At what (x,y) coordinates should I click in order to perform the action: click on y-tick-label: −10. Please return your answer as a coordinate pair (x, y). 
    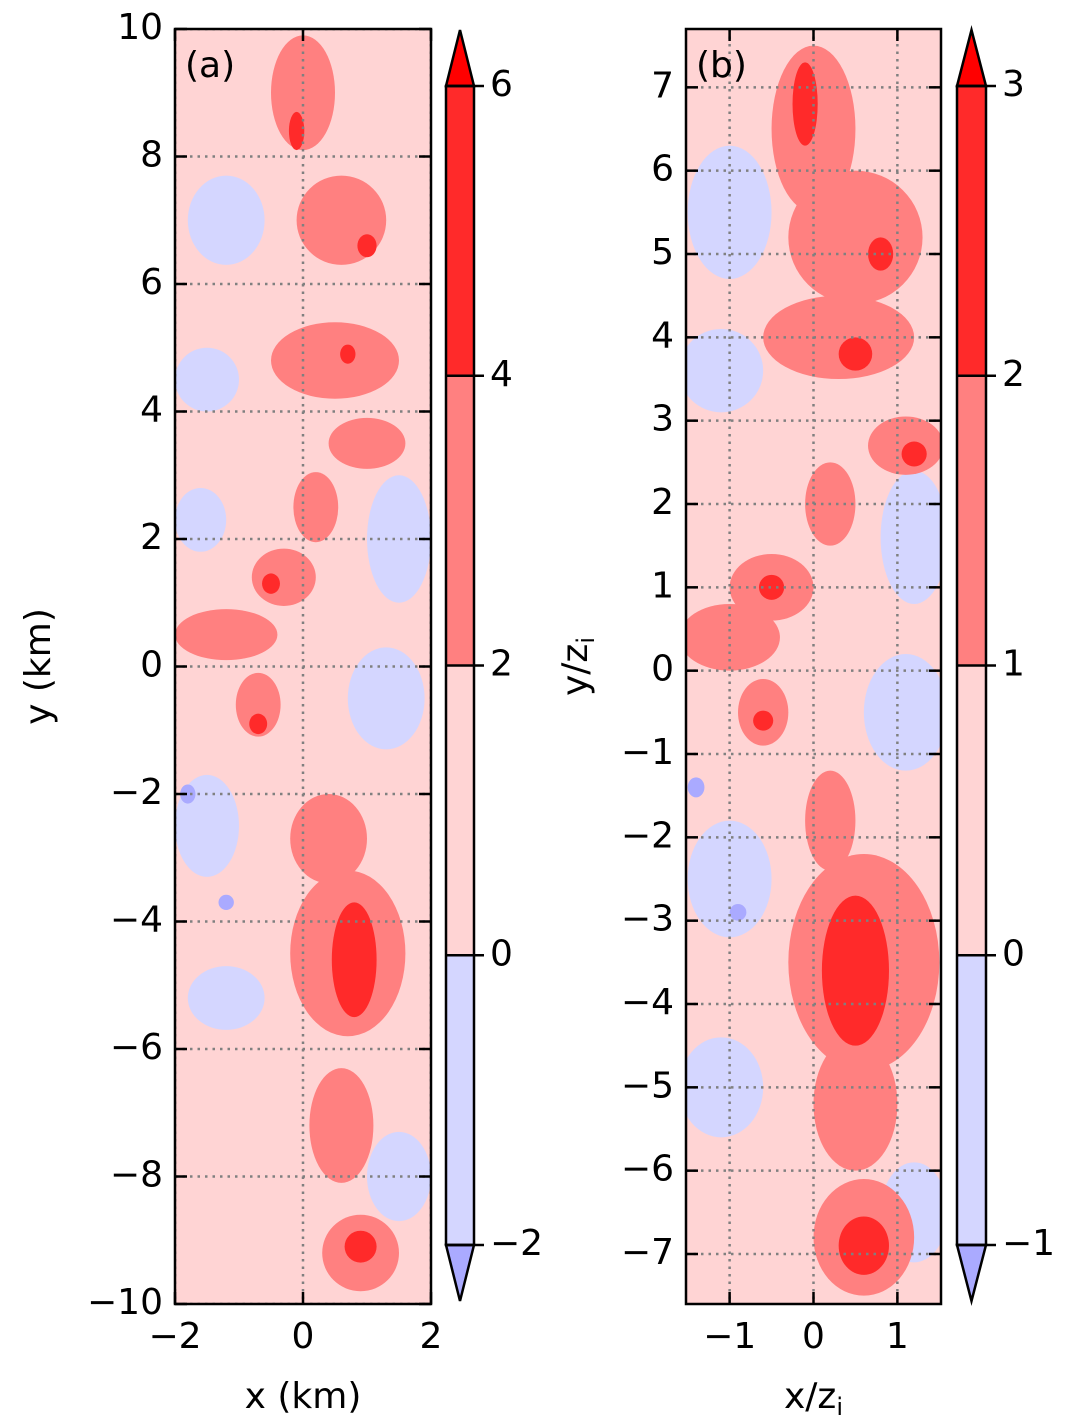
    Looking at the image, I should click on (125, 1302).